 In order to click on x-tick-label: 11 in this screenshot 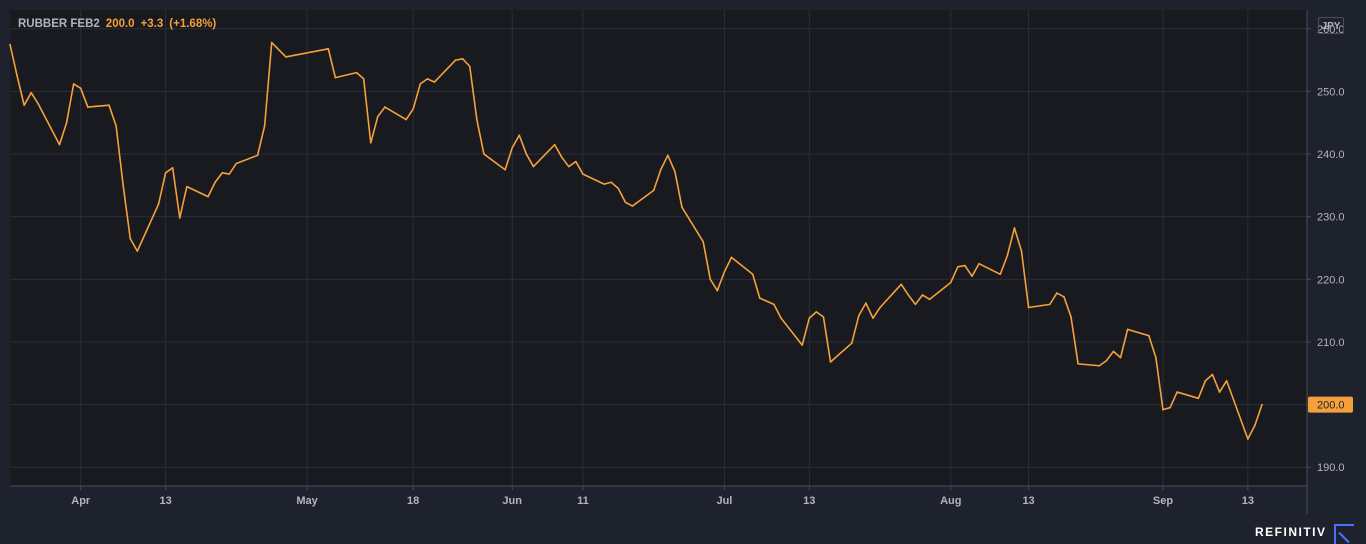, I will do `click(583, 501)`.